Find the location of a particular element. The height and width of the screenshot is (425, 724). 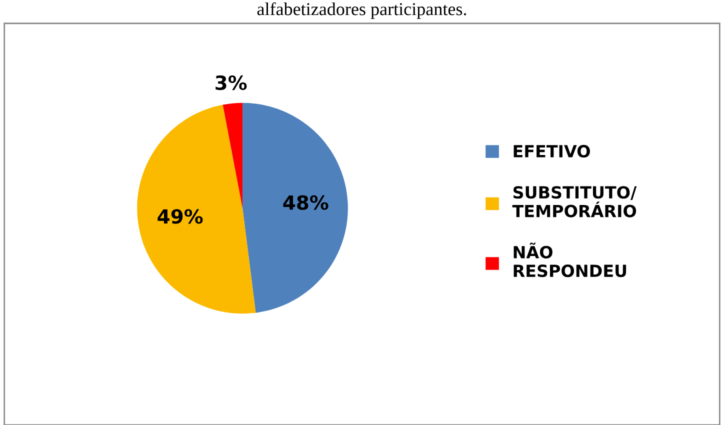

data-label: 48% is located at coordinates (305, 202).